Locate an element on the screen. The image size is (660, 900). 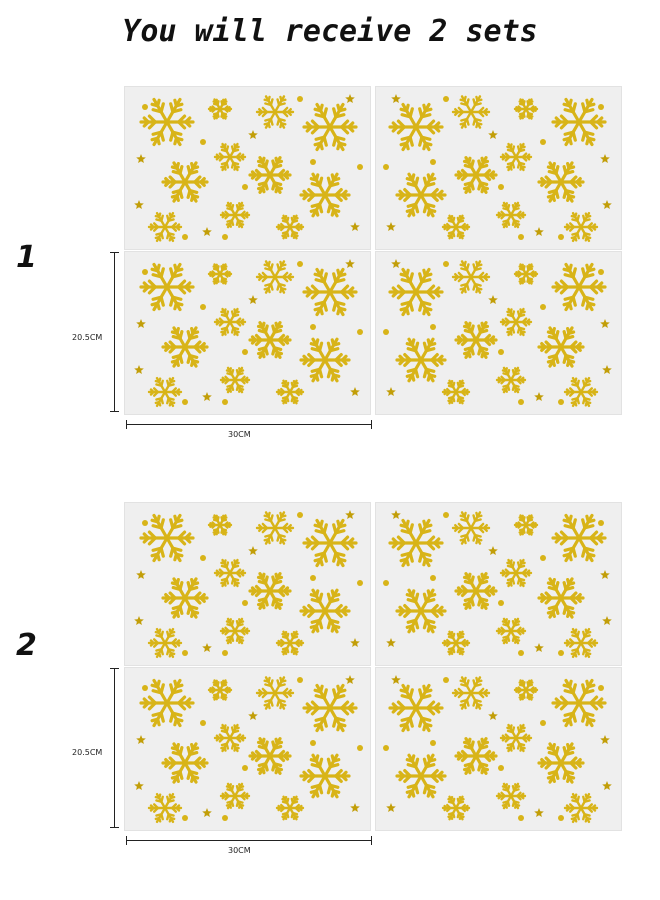
width-dimension-line is located at coordinates (249, 424).